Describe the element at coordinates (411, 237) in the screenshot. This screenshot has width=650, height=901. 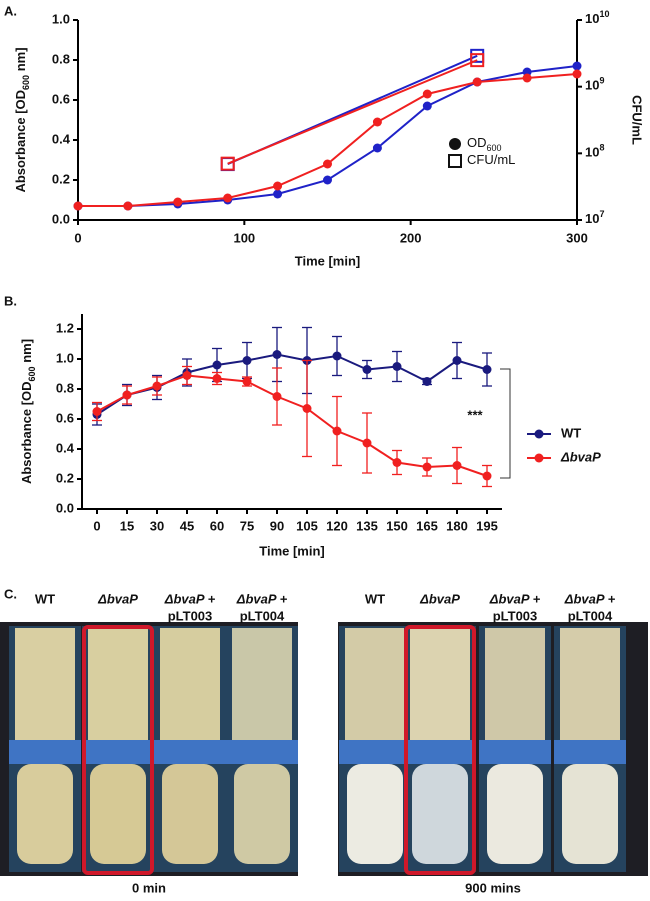
I see `x-tick-label: 200` at that location.